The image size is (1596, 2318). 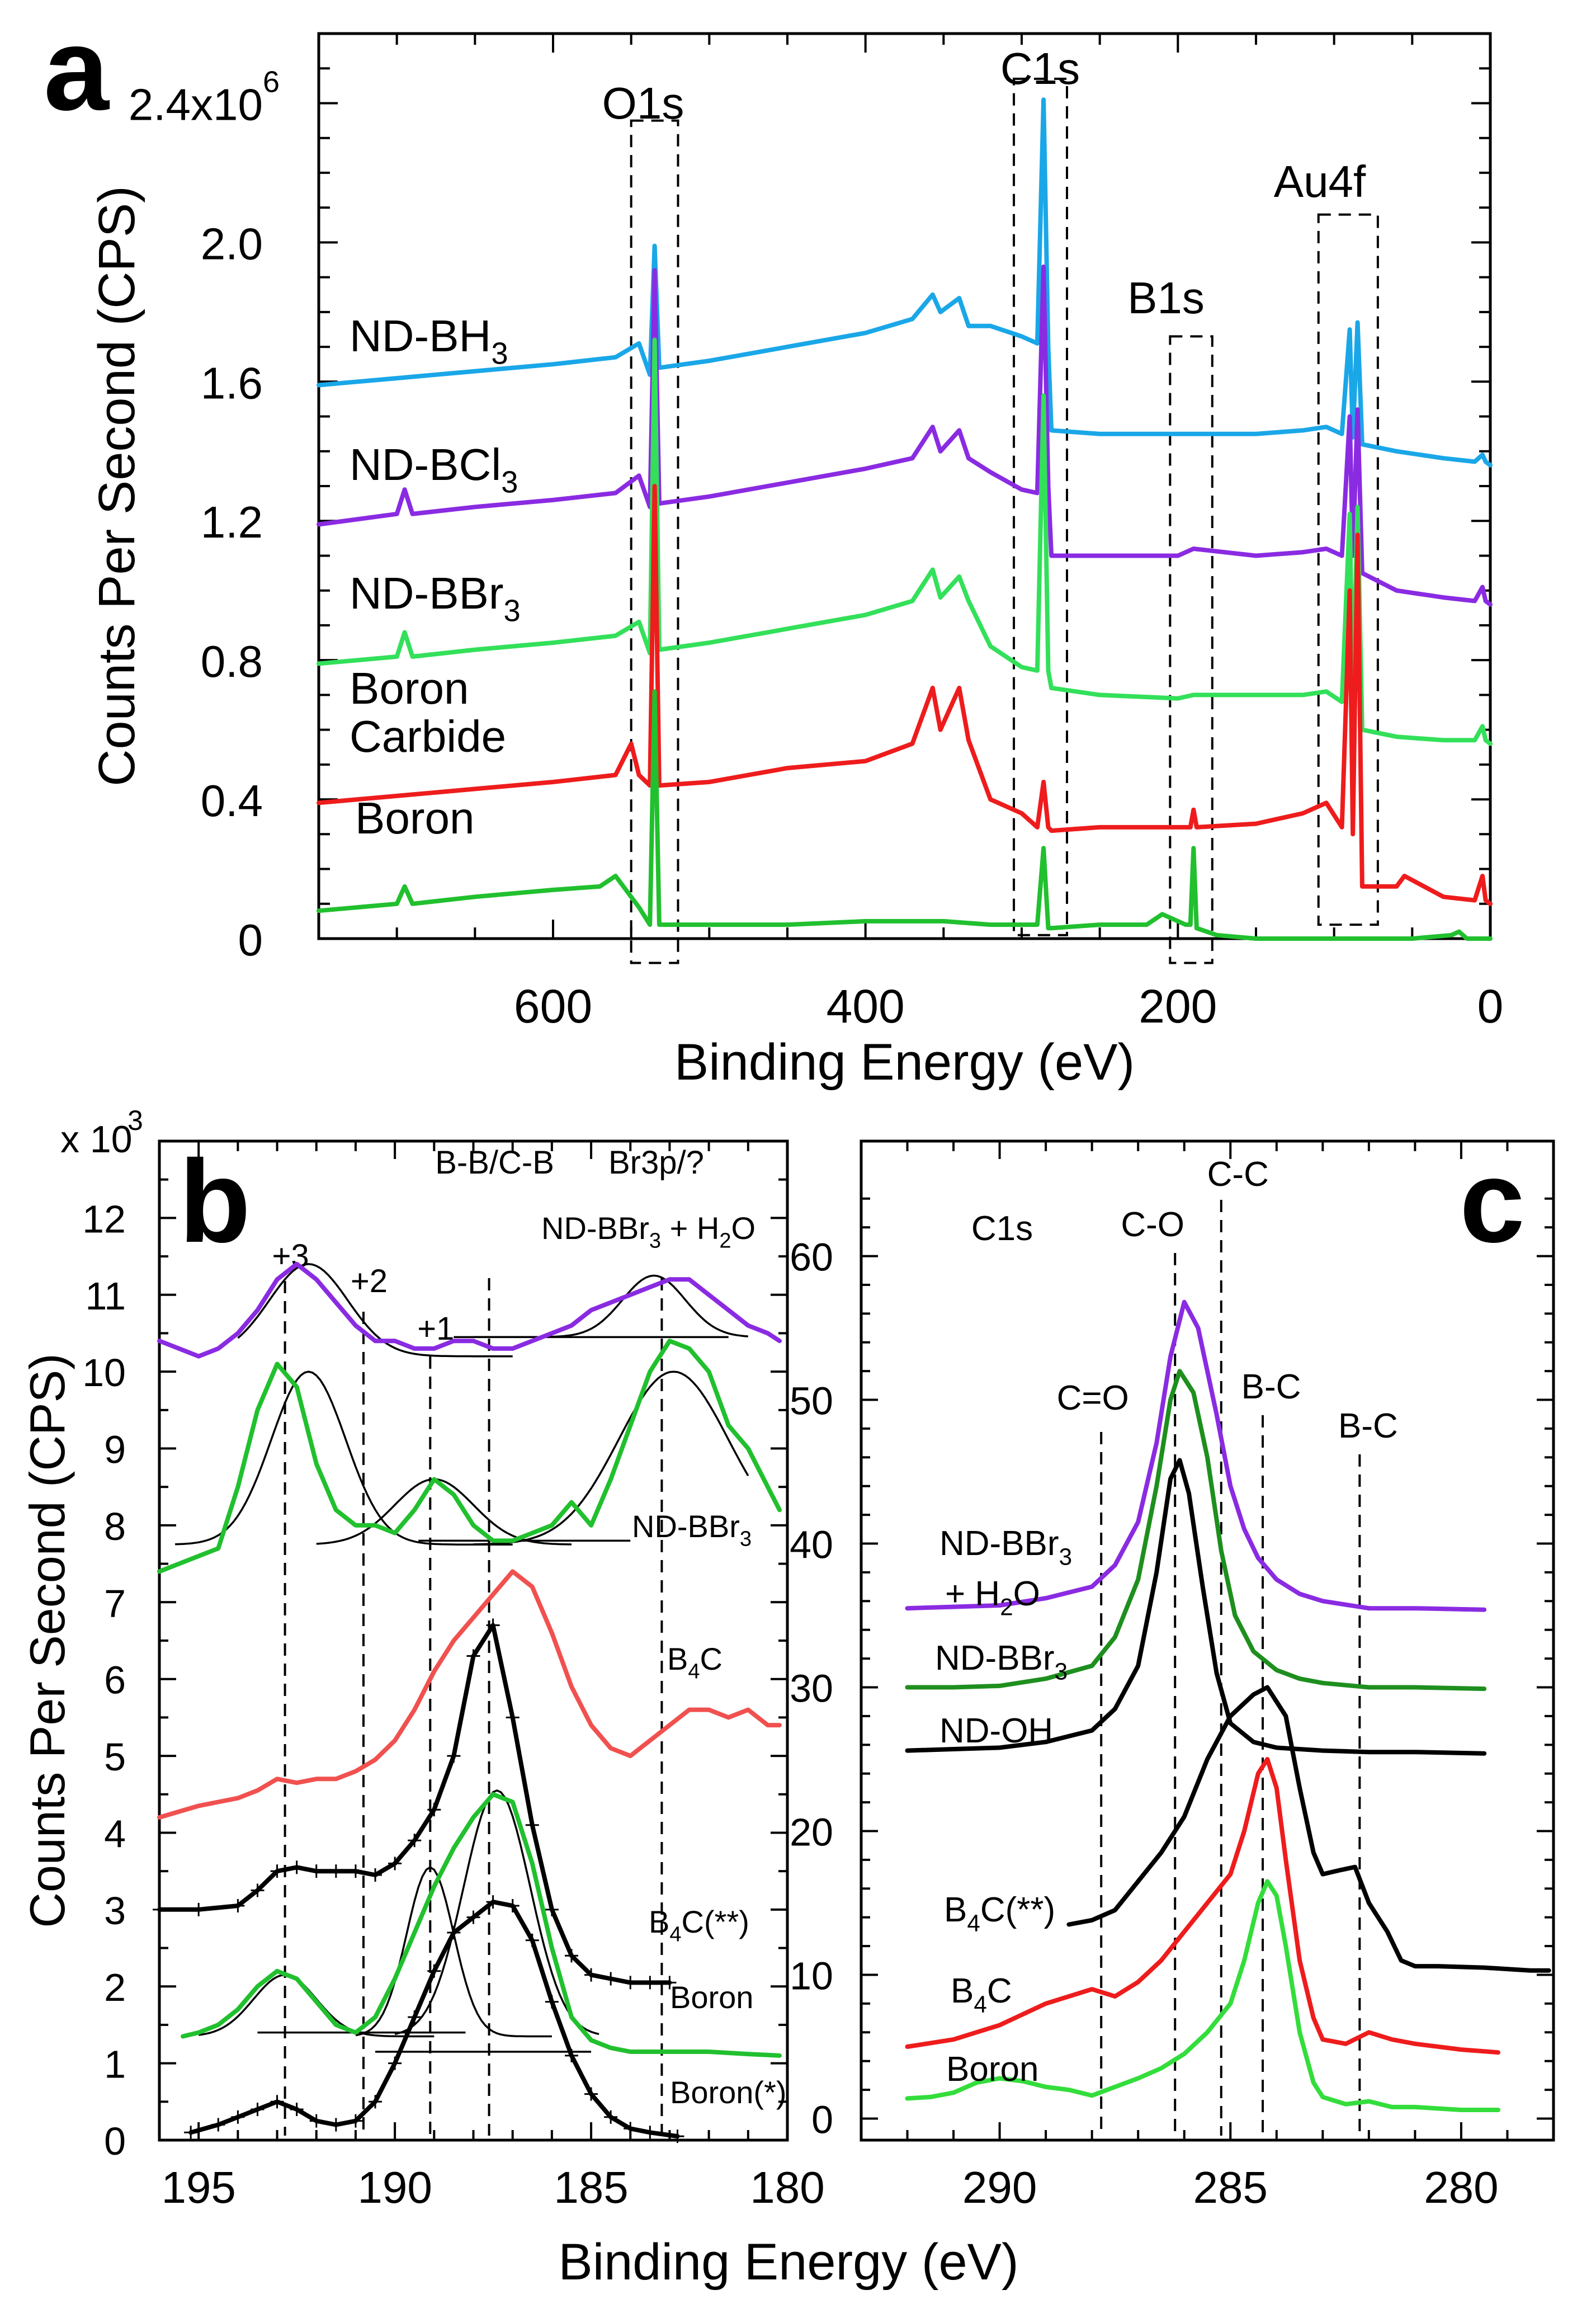 What do you see at coordinates (904, 1063) in the screenshot?
I see `x-axis-title: Binding Energy (eV)` at bounding box center [904, 1063].